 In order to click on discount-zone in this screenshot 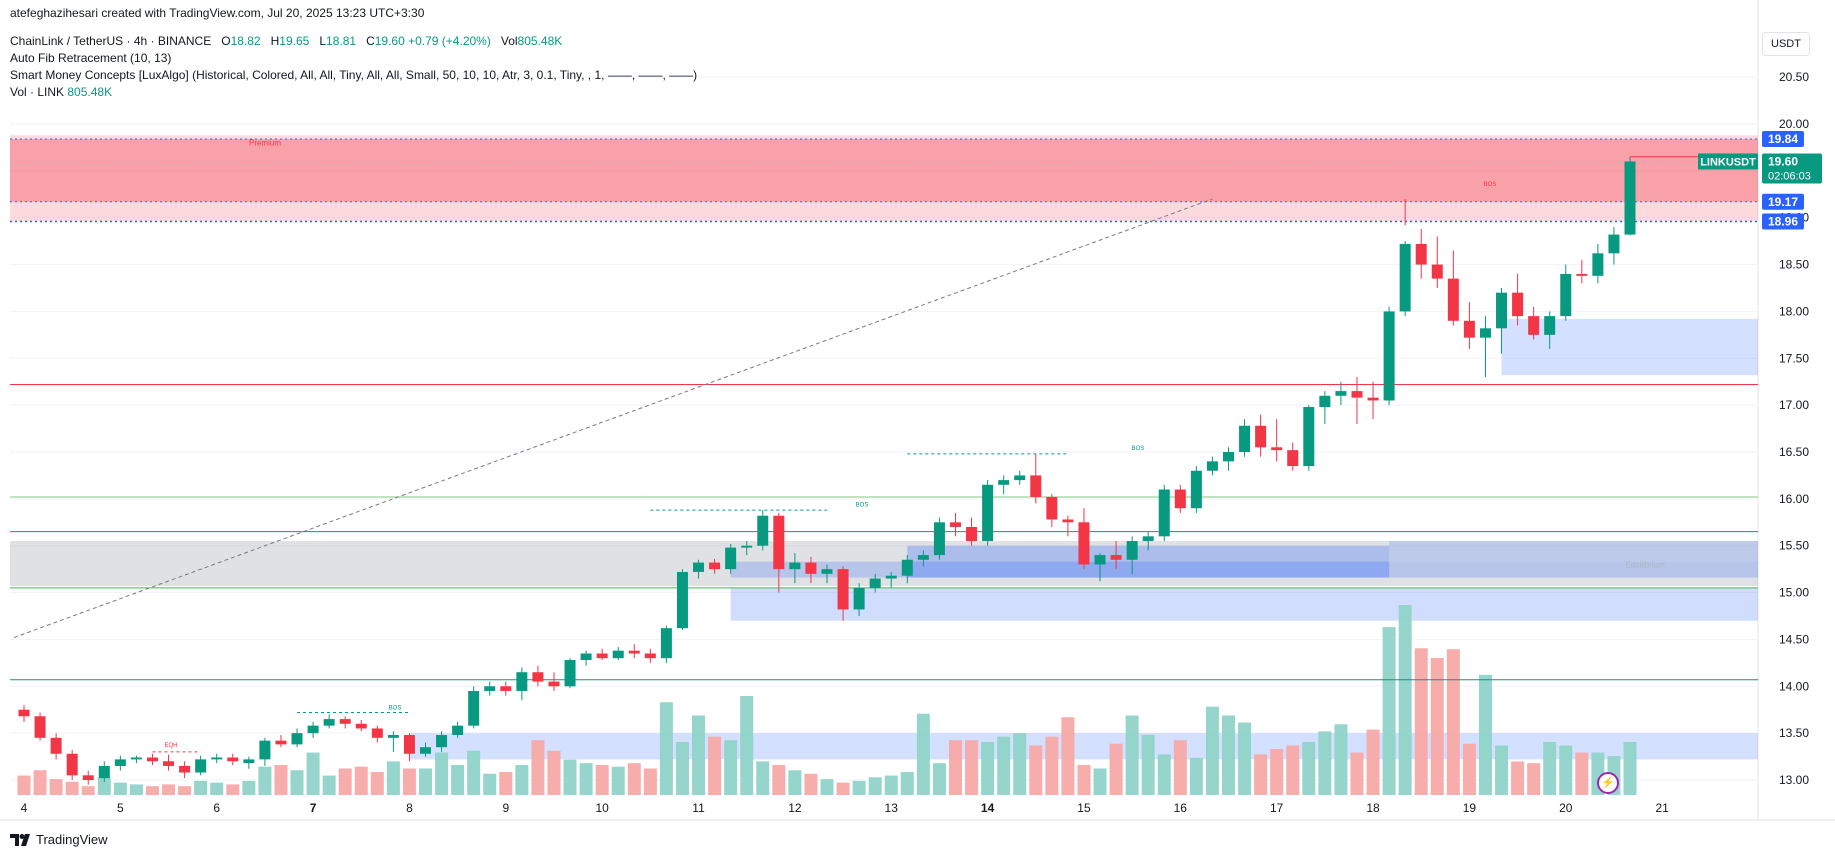, I will do `click(1244, 569)`.